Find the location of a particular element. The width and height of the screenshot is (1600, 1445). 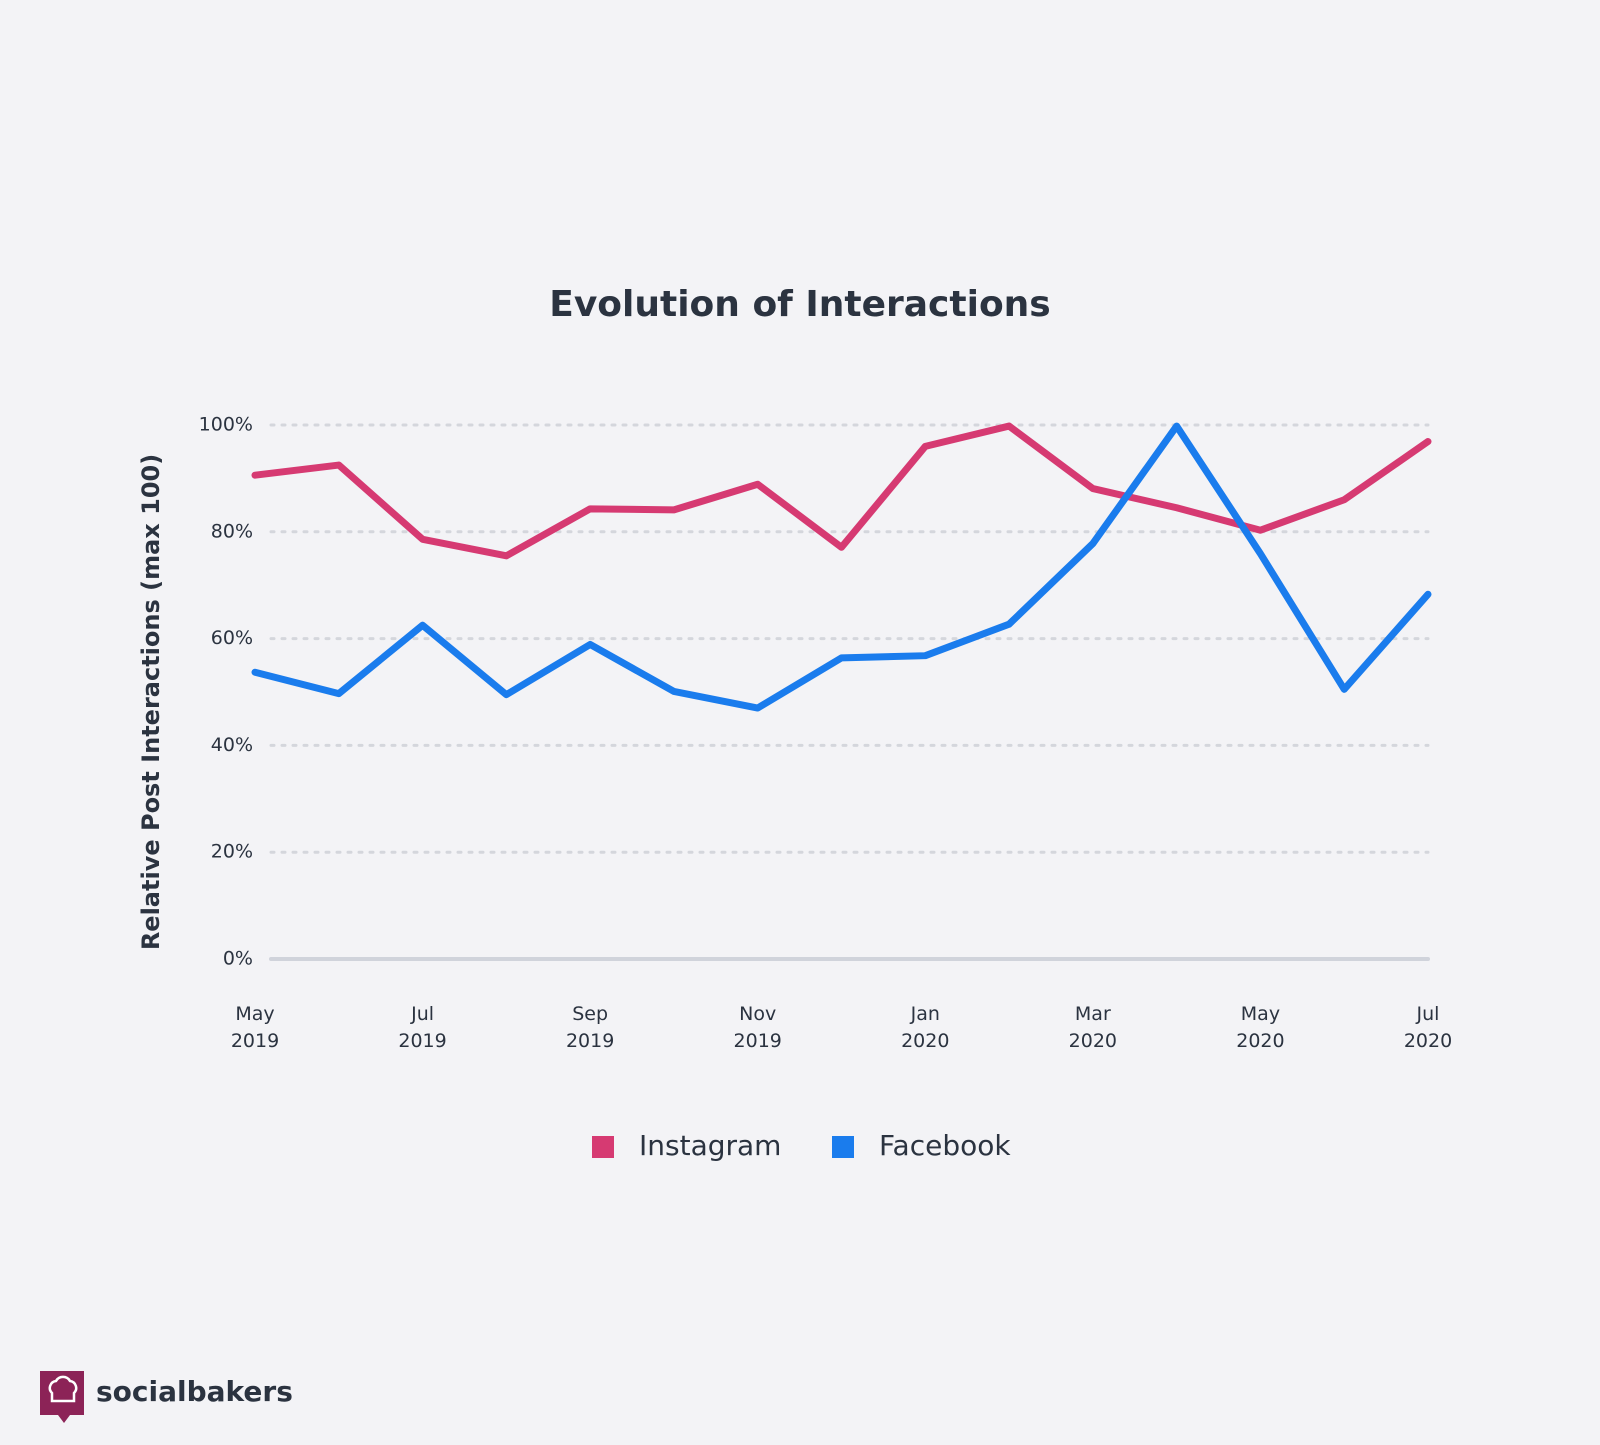

y-axis-label: Relative Post Interactions (max 100) is located at coordinates (151, 702).